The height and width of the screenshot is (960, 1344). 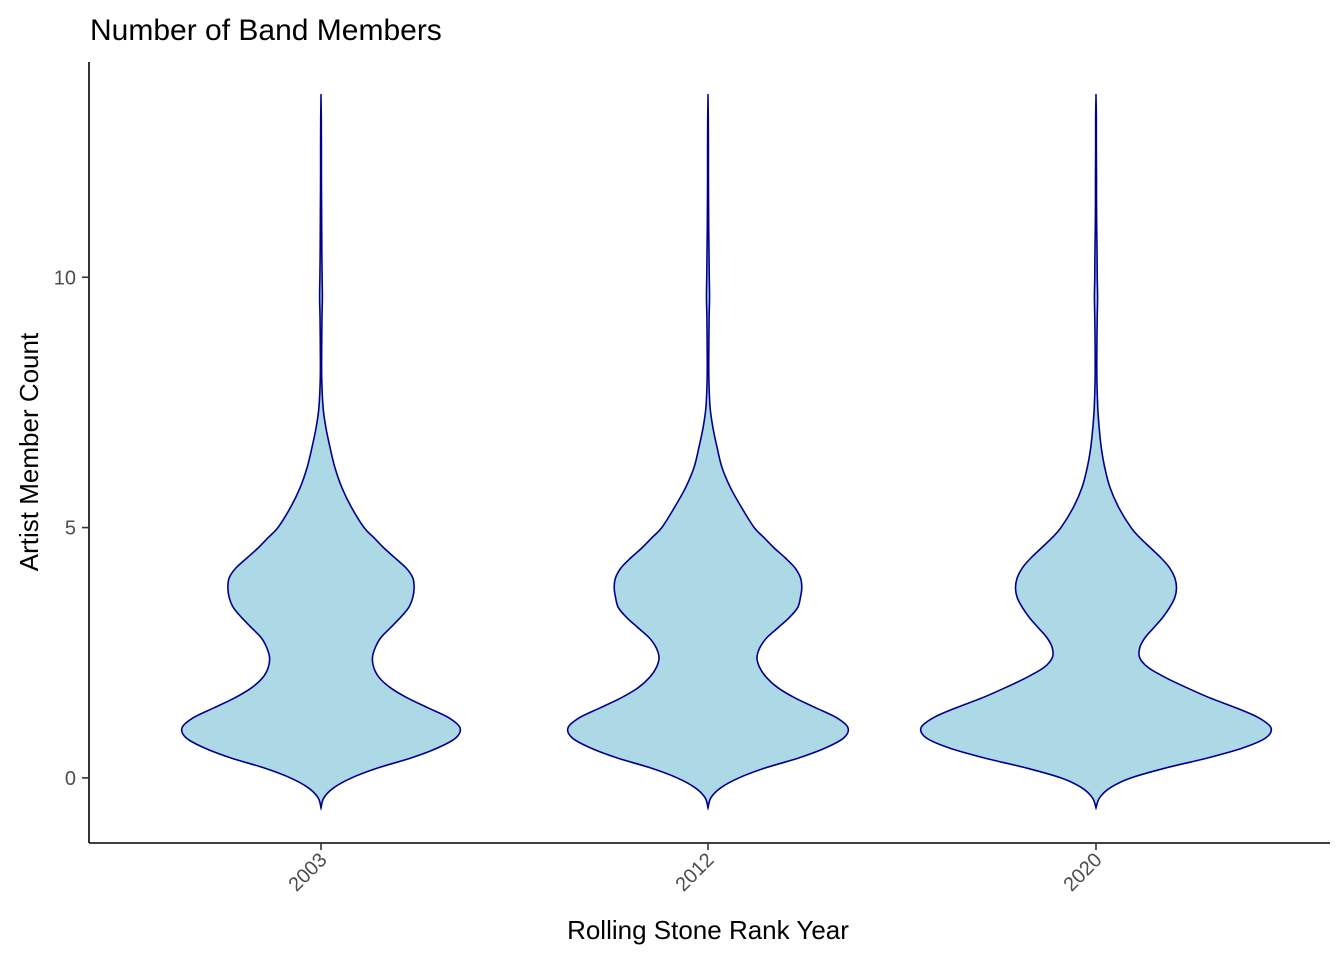 I want to click on y-tick-label: 5, so click(x=70, y=529).